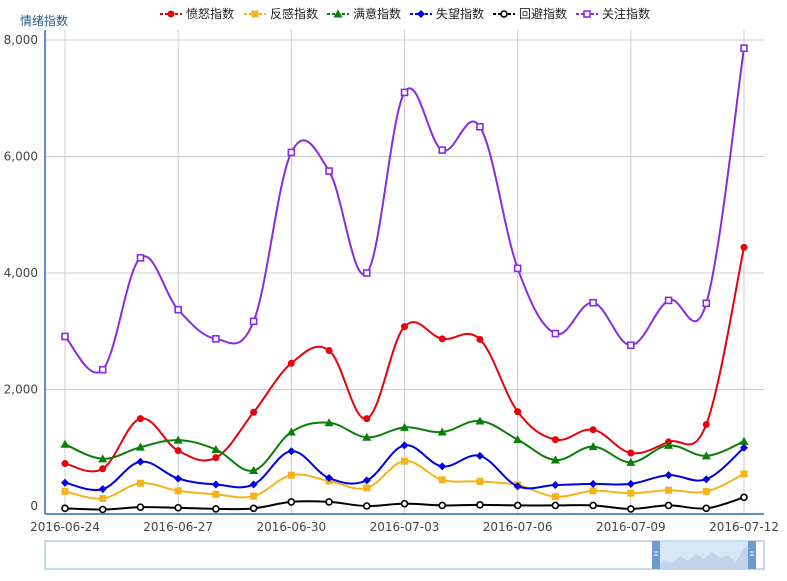 The height and width of the screenshot is (581, 787). What do you see at coordinates (530, 13) in the screenshot?
I see `legend-item: 回避指数` at bounding box center [530, 13].